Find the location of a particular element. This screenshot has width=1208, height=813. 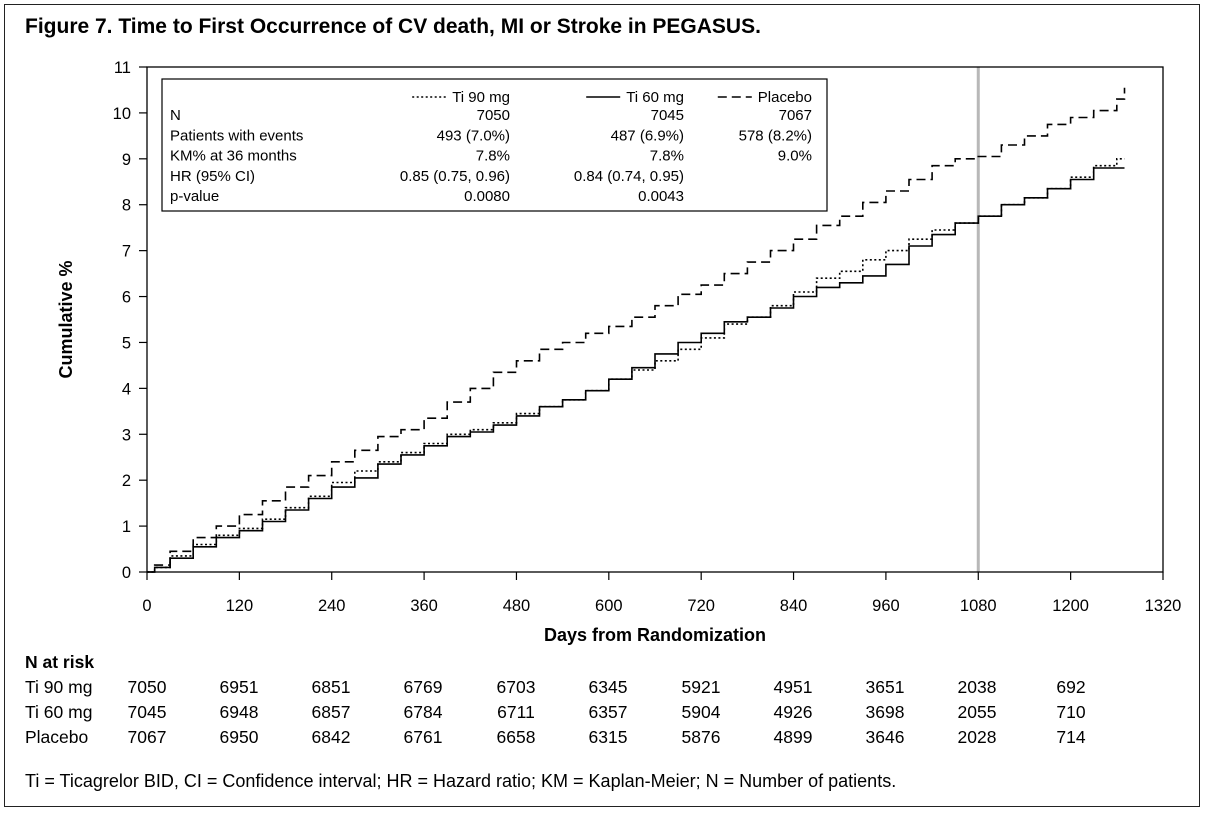

x-tick-label: 1320 is located at coordinates (1163, 606).